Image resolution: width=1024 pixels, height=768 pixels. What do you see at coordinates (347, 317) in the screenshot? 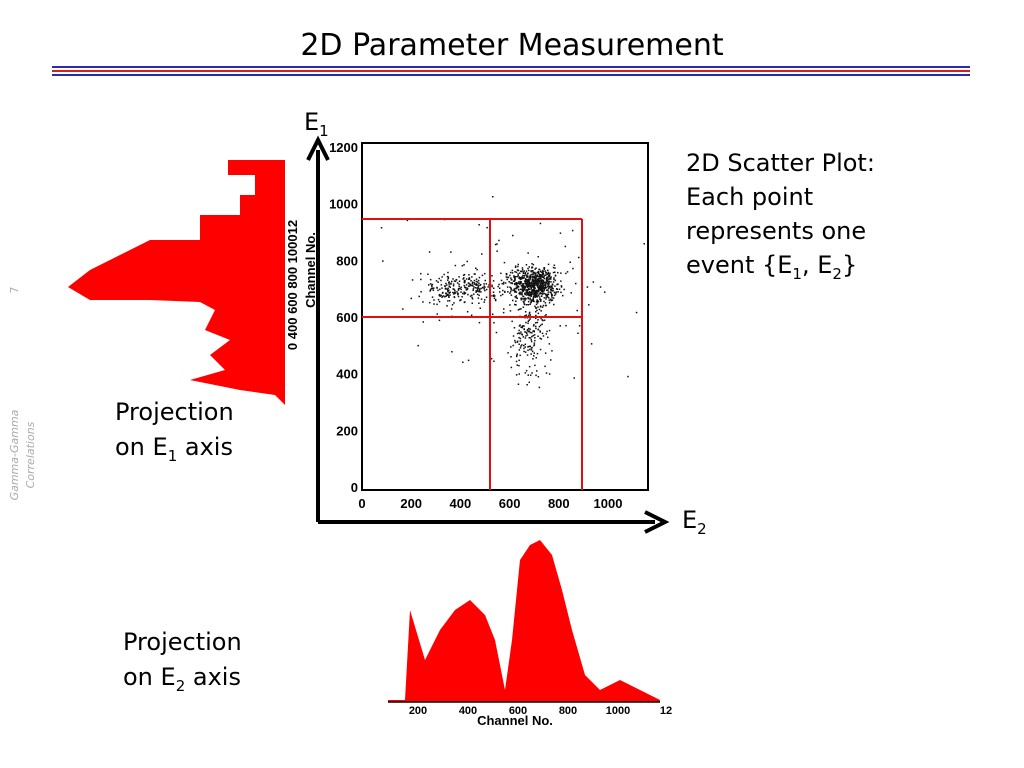
I see `y-tick-label: 600` at bounding box center [347, 317].